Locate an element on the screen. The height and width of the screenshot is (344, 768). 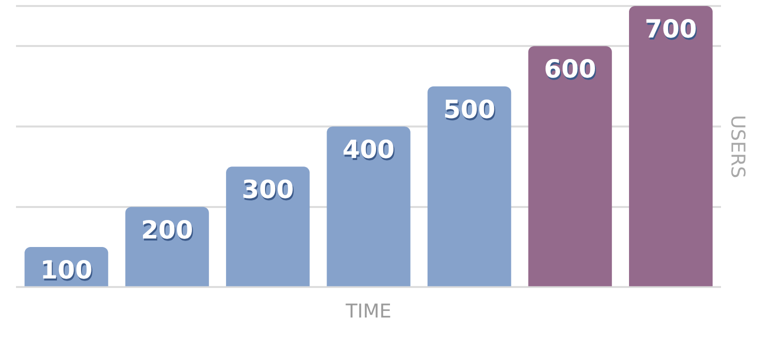
y-axis-title: USERS is located at coordinates (737, 146).